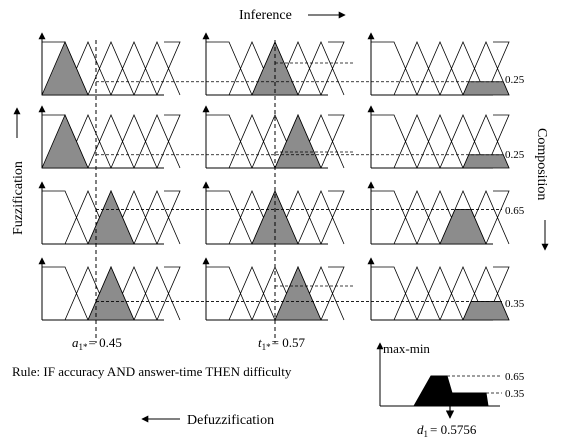 This screenshot has height=441, width=566. What do you see at coordinates (515, 155) in the screenshot?
I see `clip-level-2: 0.25` at bounding box center [515, 155].